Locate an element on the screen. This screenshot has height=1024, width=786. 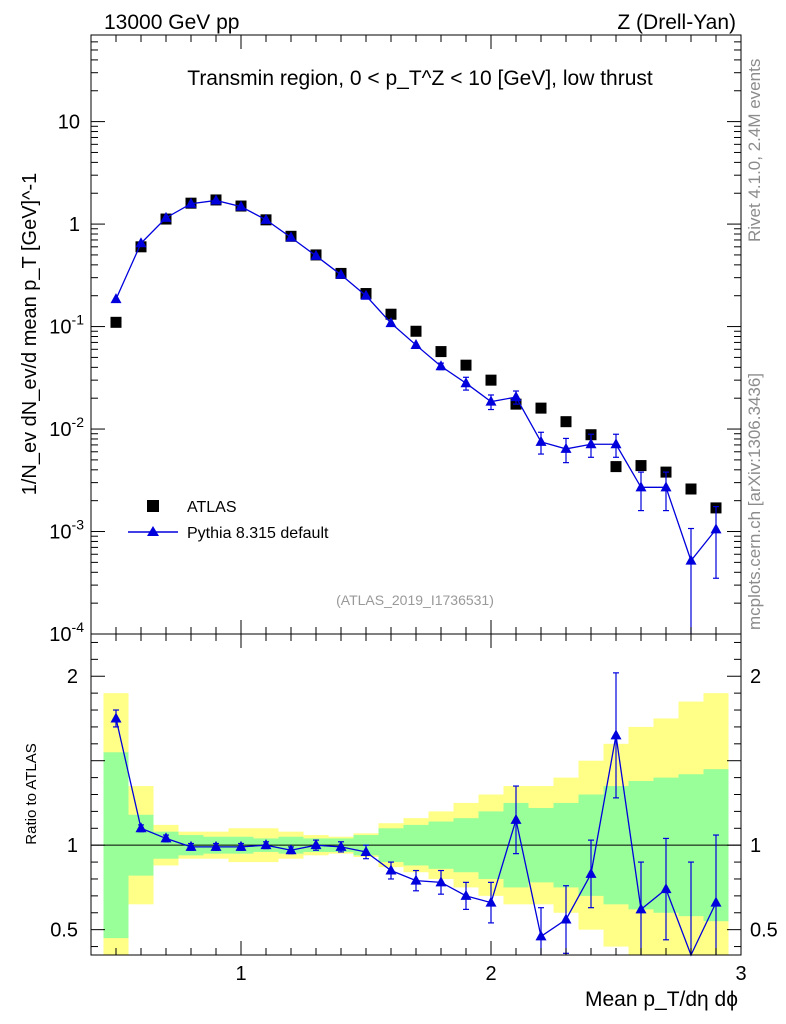
y-tick-label-main: 10 is located at coordinates (69, 123).